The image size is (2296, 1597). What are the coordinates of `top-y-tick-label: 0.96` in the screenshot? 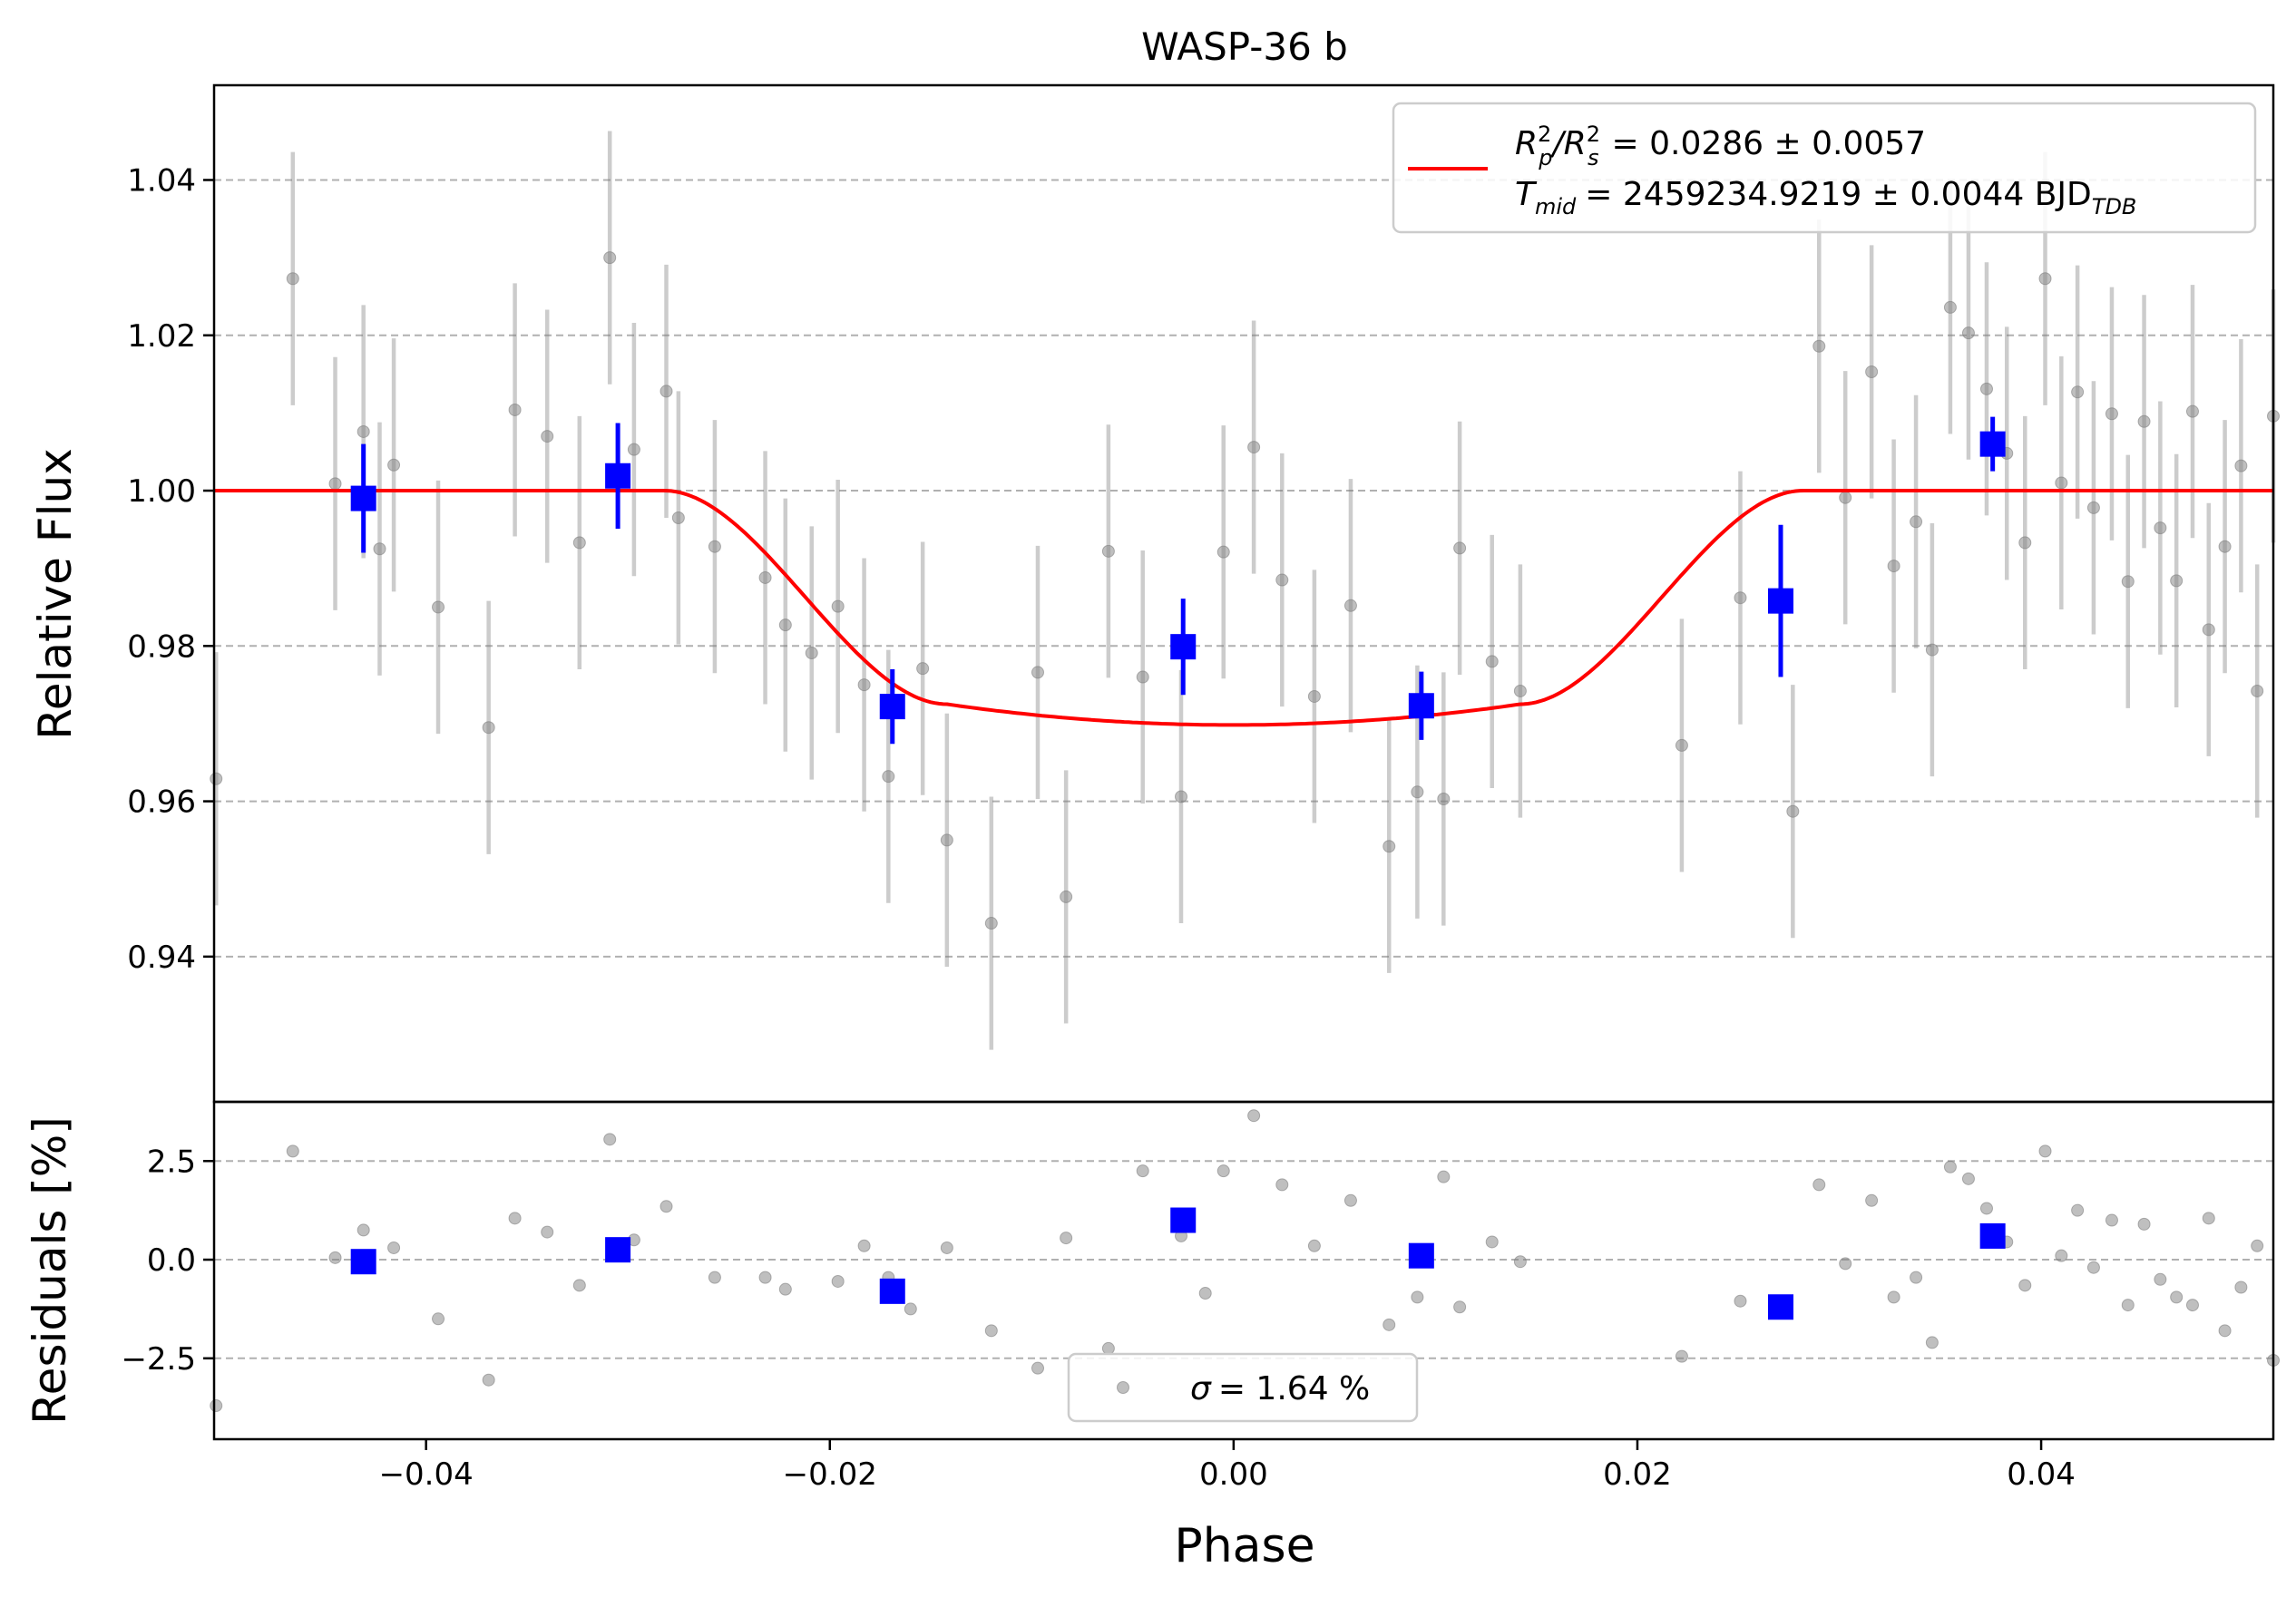 It's located at (161, 802).